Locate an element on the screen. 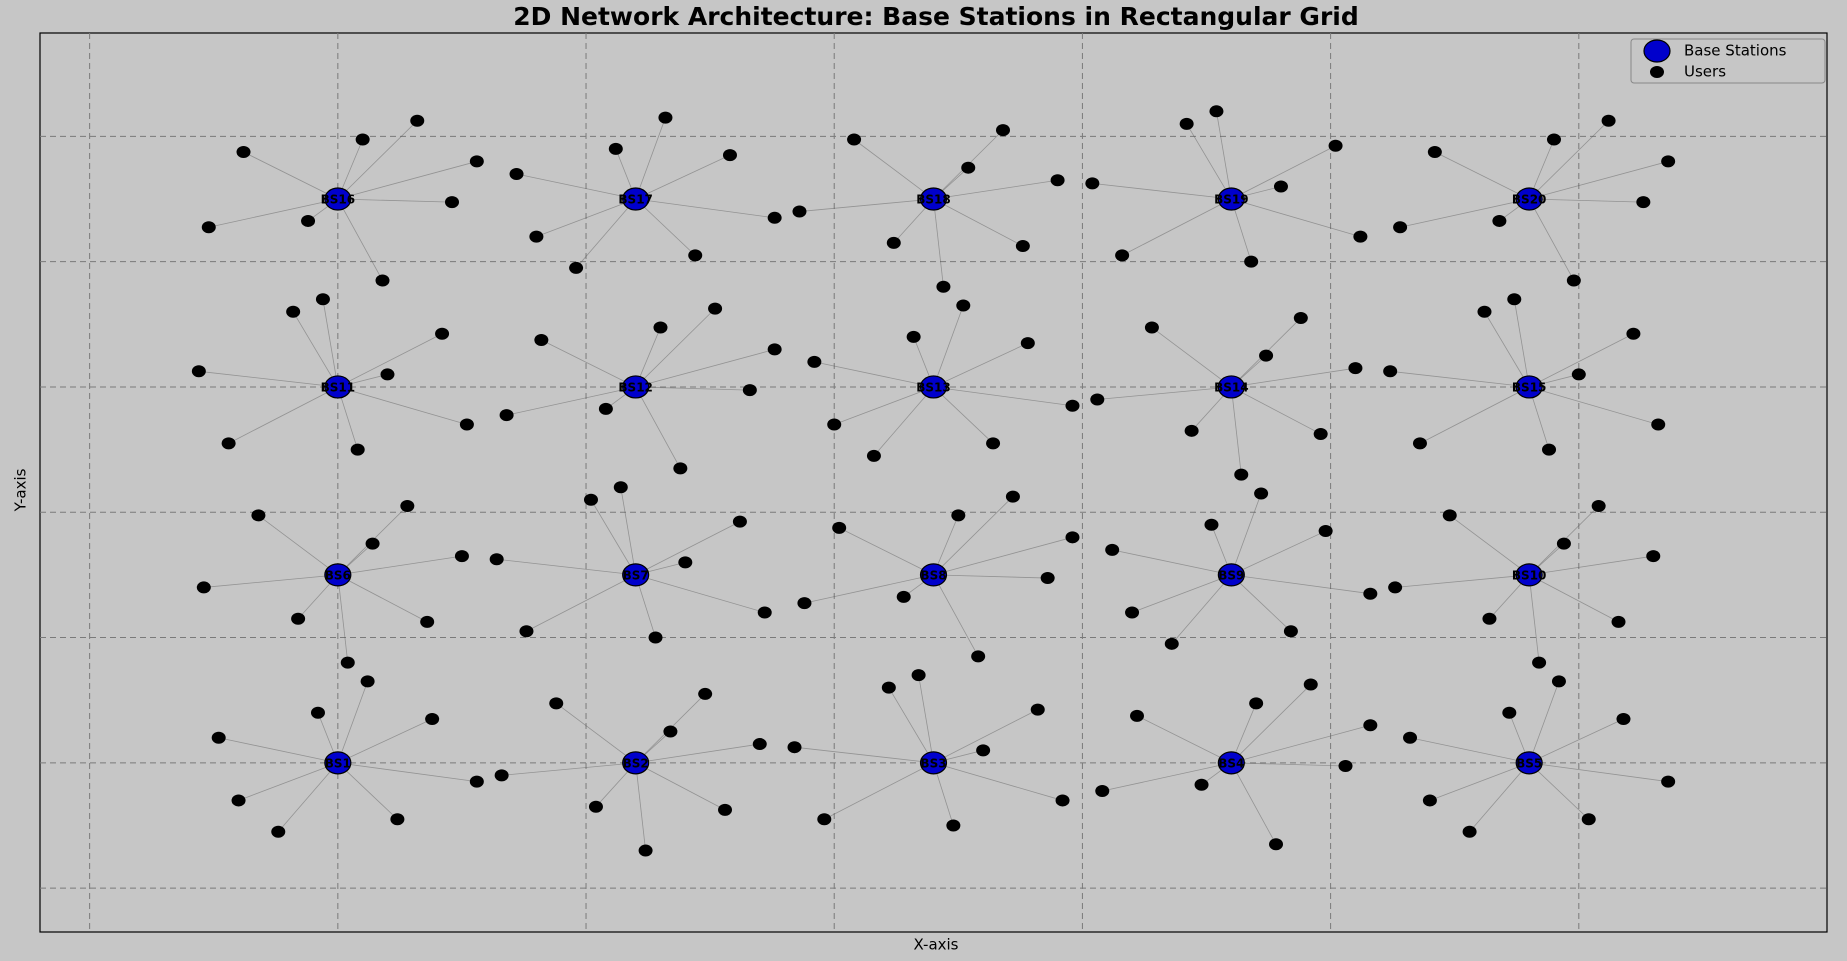 Image resolution: width=1847 pixels, height=961 pixels. legend: Base Stations Users is located at coordinates (1728, 61).